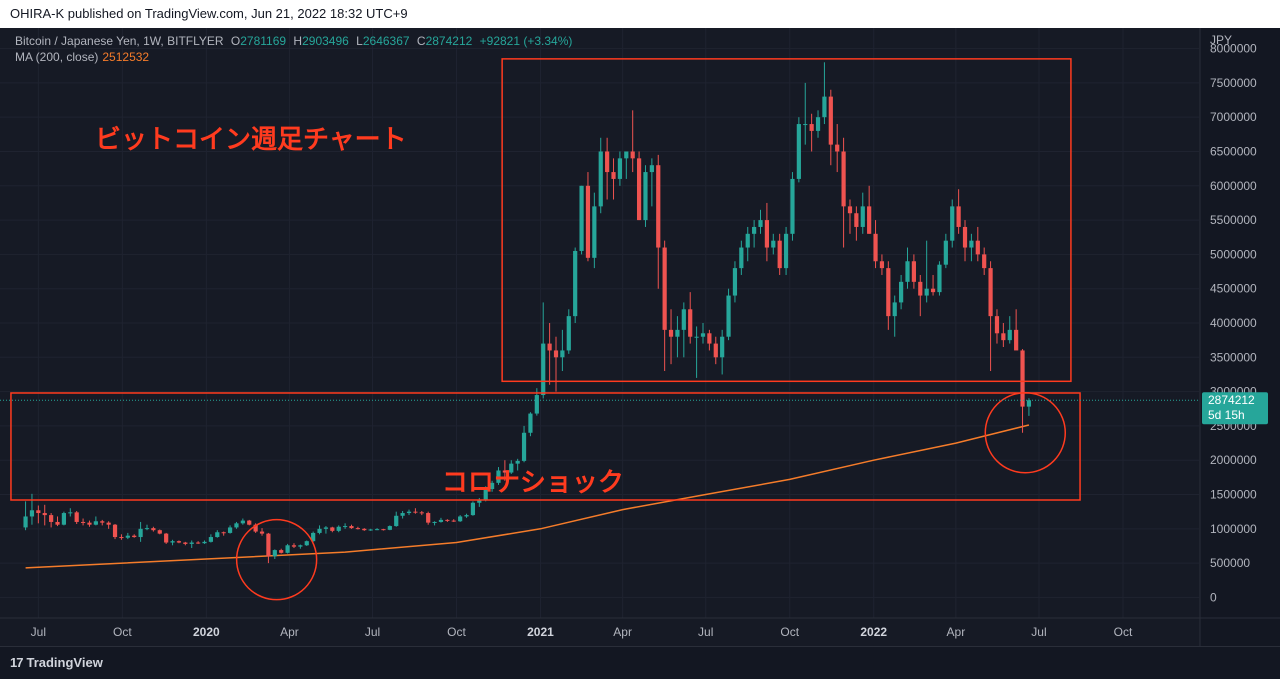  I want to click on price-tick-label: 0, so click(1213, 597).